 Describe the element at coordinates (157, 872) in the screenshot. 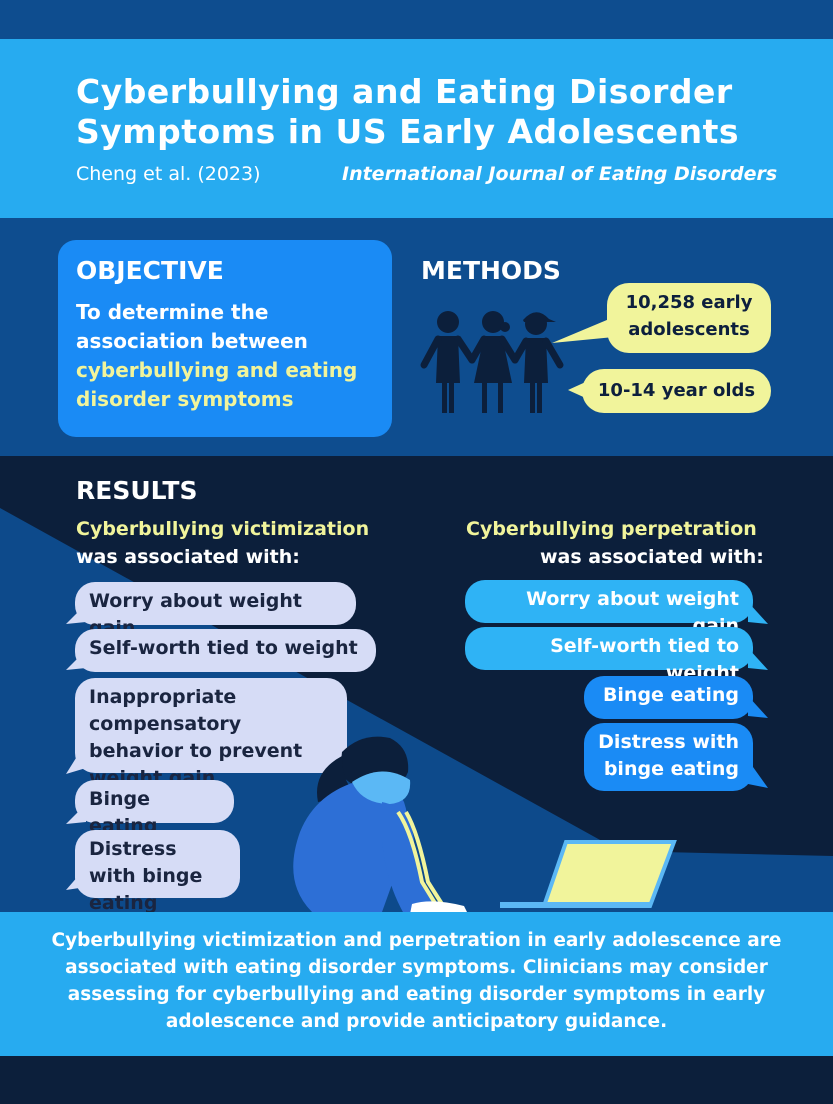

I see `victim-item: Distress with binge eating` at that location.